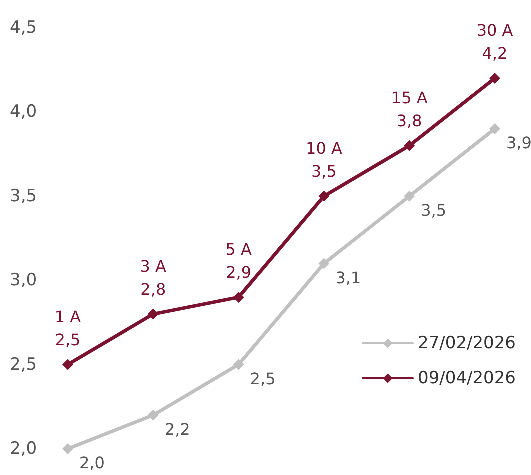 The height and width of the screenshot is (475, 531). Describe the element at coordinates (409, 120) in the screenshot. I see `data-label: 3,8` at that location.